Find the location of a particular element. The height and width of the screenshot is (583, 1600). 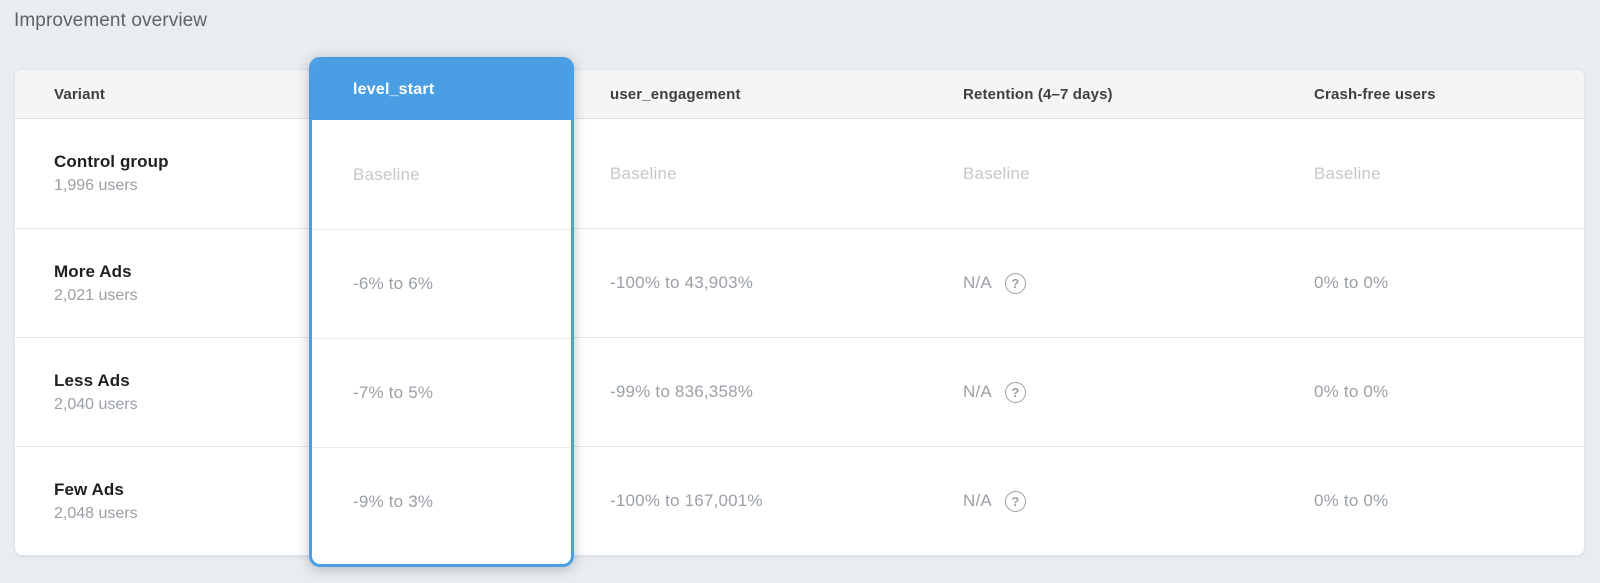

variant-cell: More Ads 2,021 users is located at coordinates (162, 283).